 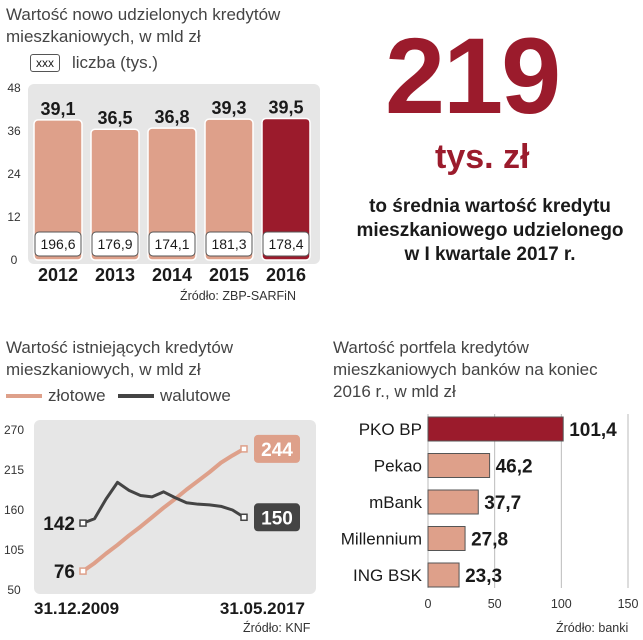 I want to click on chart1-ytick: 24, so click(x=14, y=174).